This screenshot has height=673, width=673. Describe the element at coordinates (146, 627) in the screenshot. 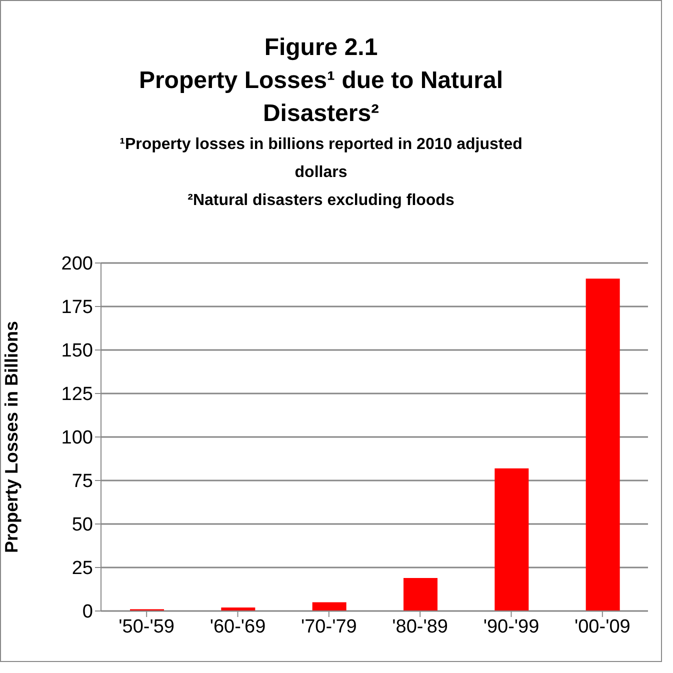

I see `x-tick-label: '50-'59` at that location.